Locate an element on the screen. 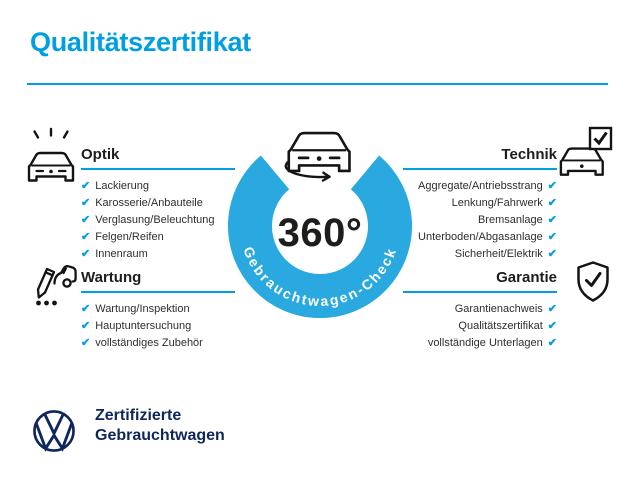  list-item: ✔ Karosserie/Anbauteile is located at coordinates (158, 204).